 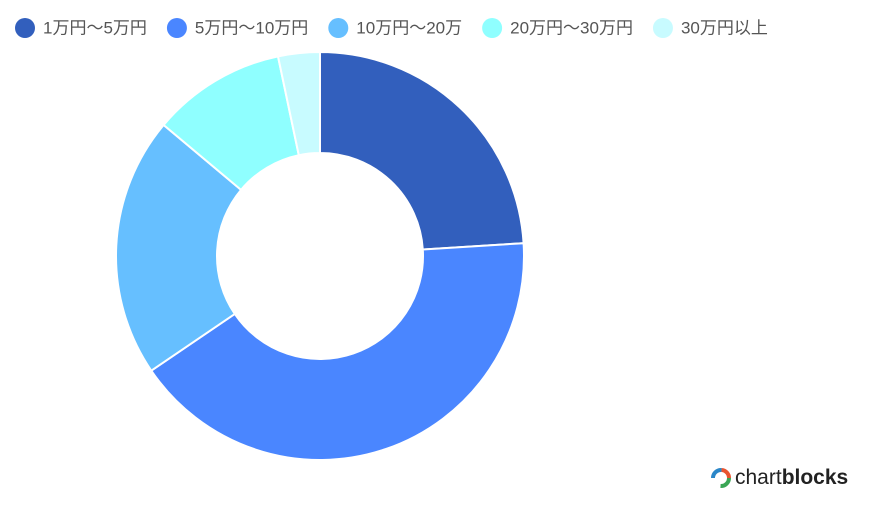 I want to click on legend: 1万円～5万円 5万円～10万円 10万円～20万 20万円～30万円 30万円以上, so click(x=391, y=28).